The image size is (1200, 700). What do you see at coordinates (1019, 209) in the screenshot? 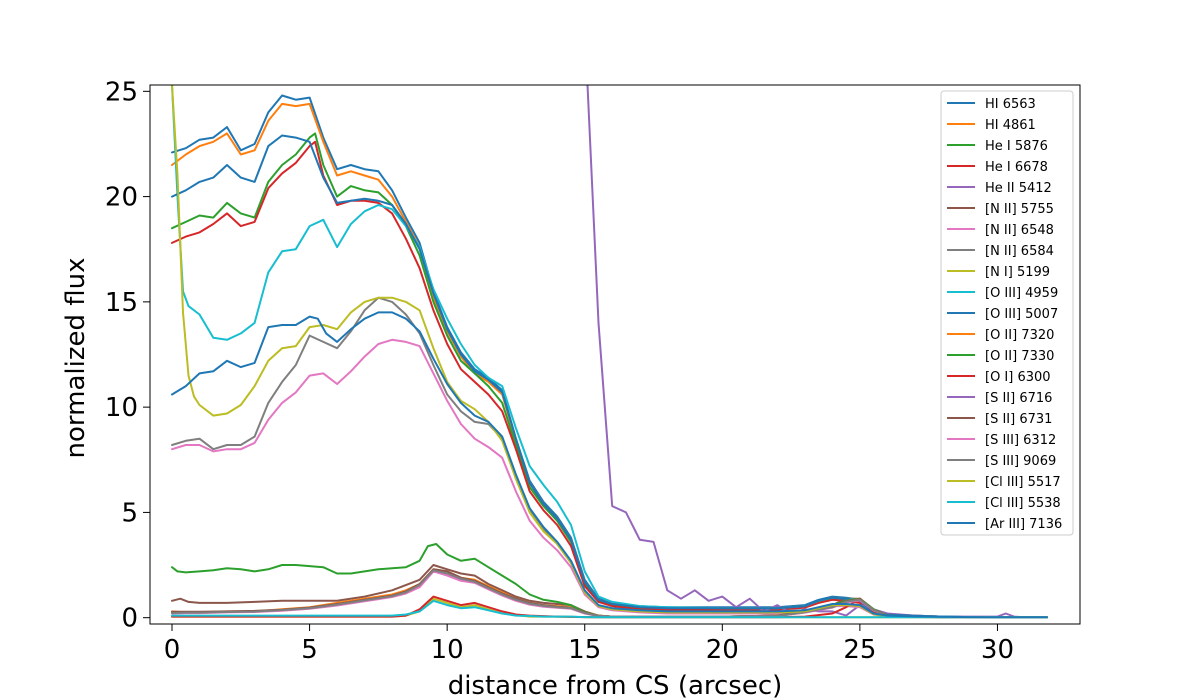
I see `legend-label-5: [N II] 5755` at bounding box center [1019, 209].